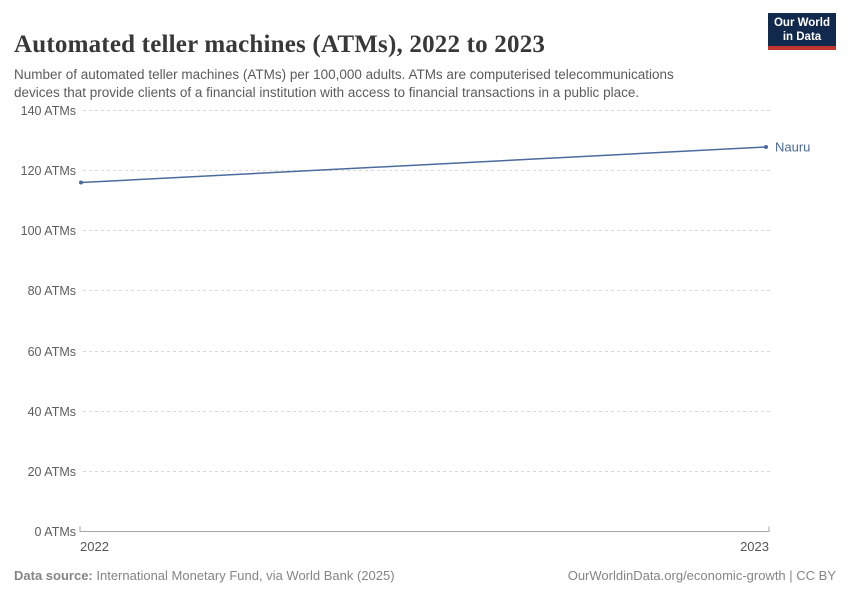 Image resolution: width=850 pixels, height=600 pixels. What do you see at coordinates (52, 291) in the screenshot?
I see `y-tick-label-80: 80 ATMs` at bounding box center [52, 291].